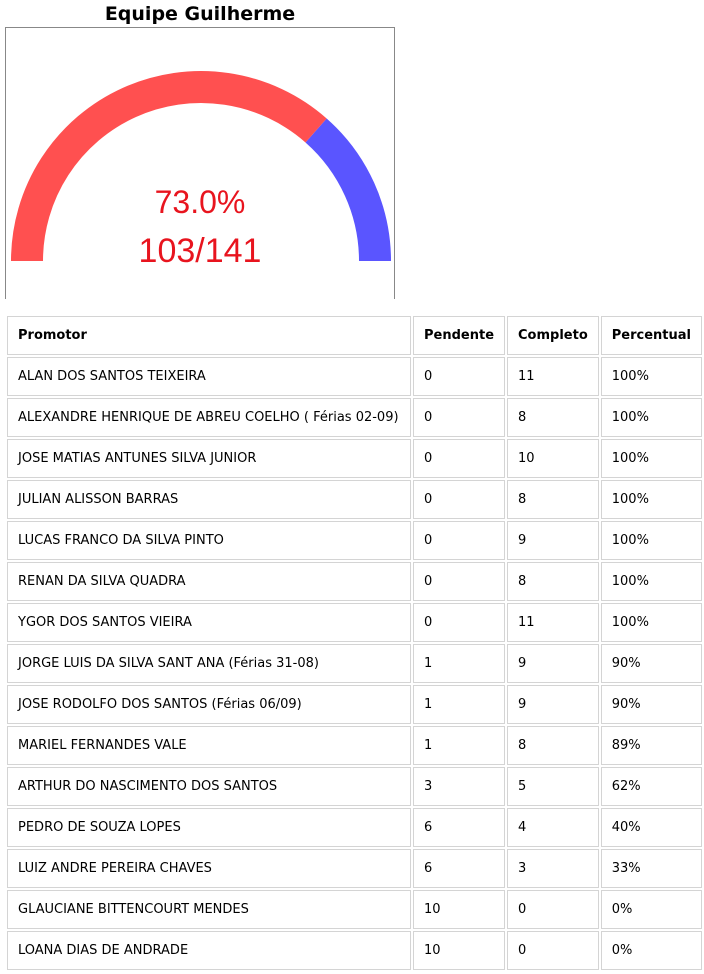  Describe the element at coordinates (209, 827) in the screenshot. I see `promotor-cell: PEDRO DE SOUZA LOPES` at that location.